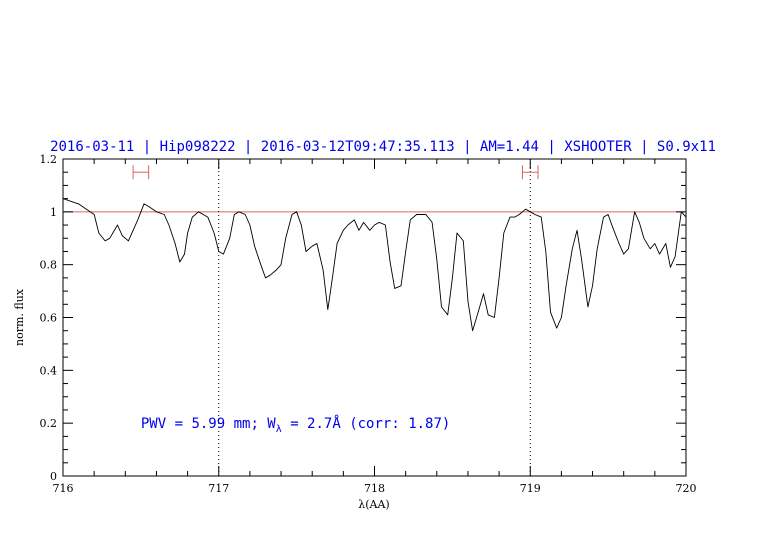  What do you see at coordinates (530, 488) in the screenshot?
I see `x-tick-label: 719` at bounding box center [530, 488].